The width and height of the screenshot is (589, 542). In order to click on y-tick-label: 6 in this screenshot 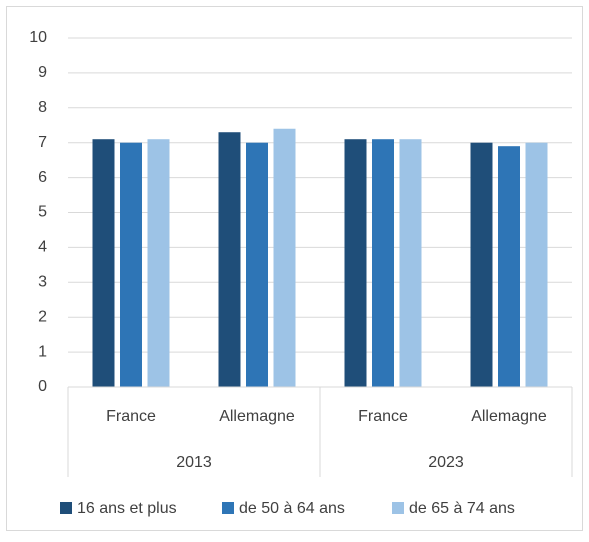, I will do `click(42, 177)`.